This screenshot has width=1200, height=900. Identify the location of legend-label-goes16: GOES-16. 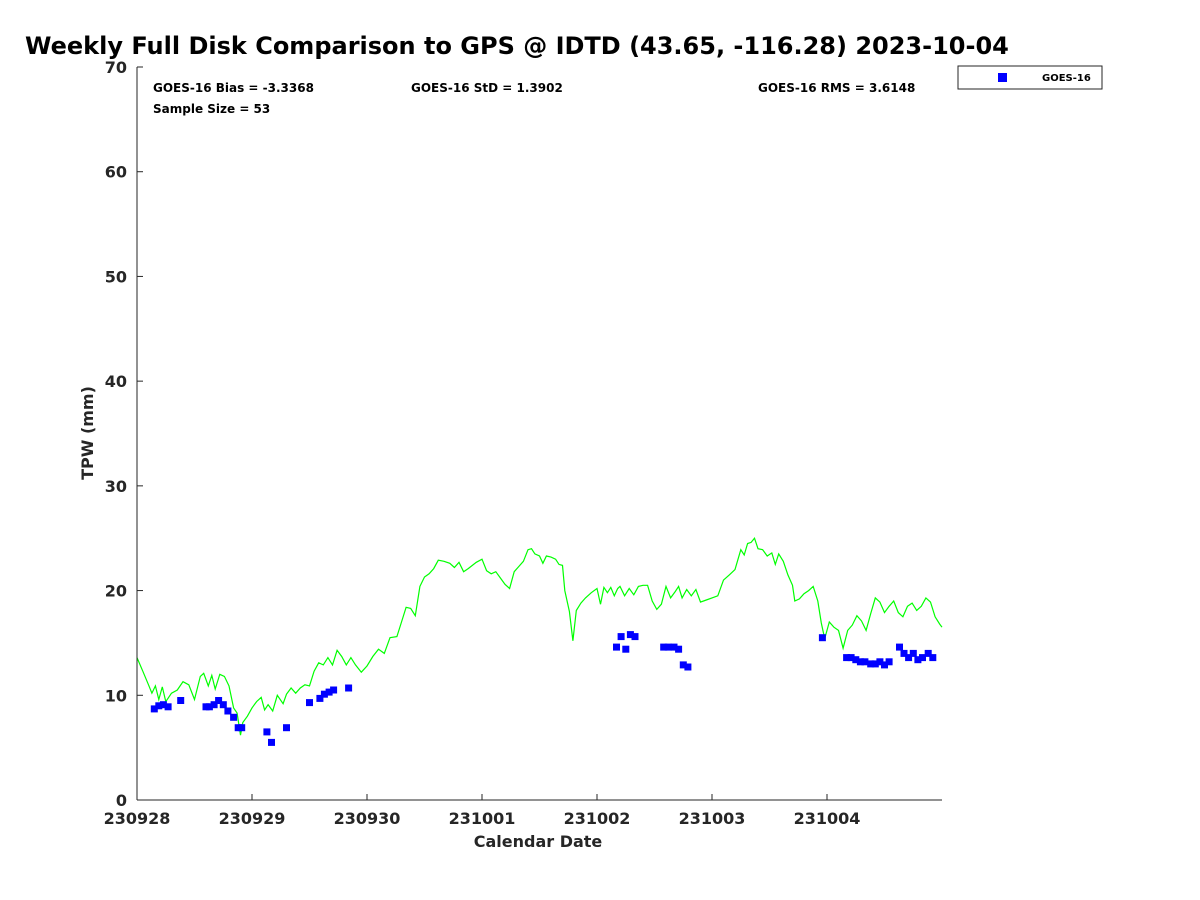
(1066, 78).